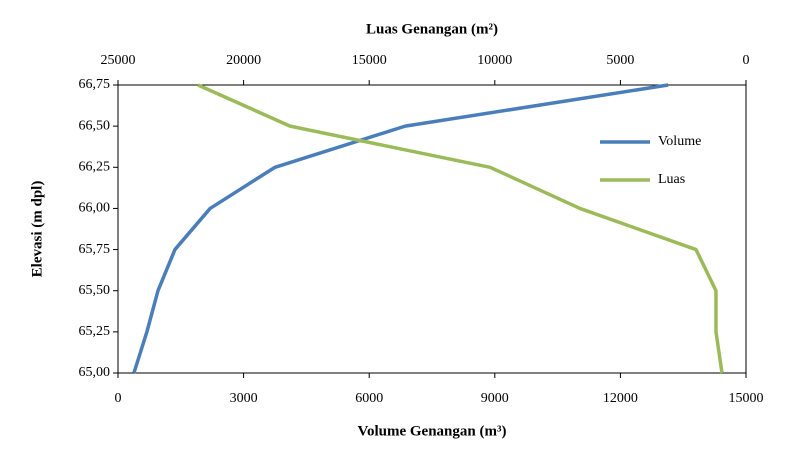 Image resolution: width=790 pixels, height=456 pixels. Describe the element at coordinates (118, 60) in the screenshot. I see `x2-tick-label: 25000` at that location.